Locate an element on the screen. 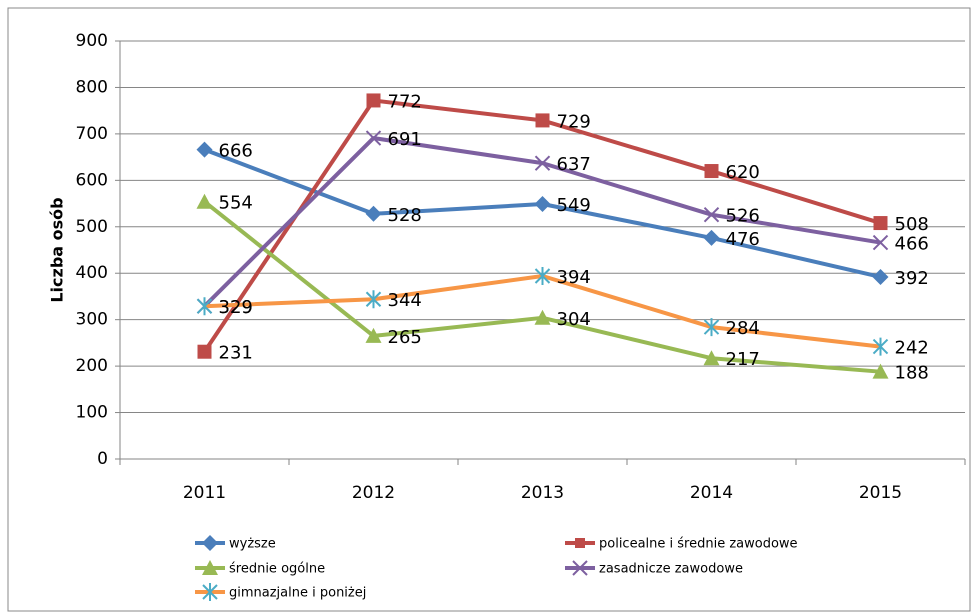  data-label: 620 is located at coordinates (743, 172).